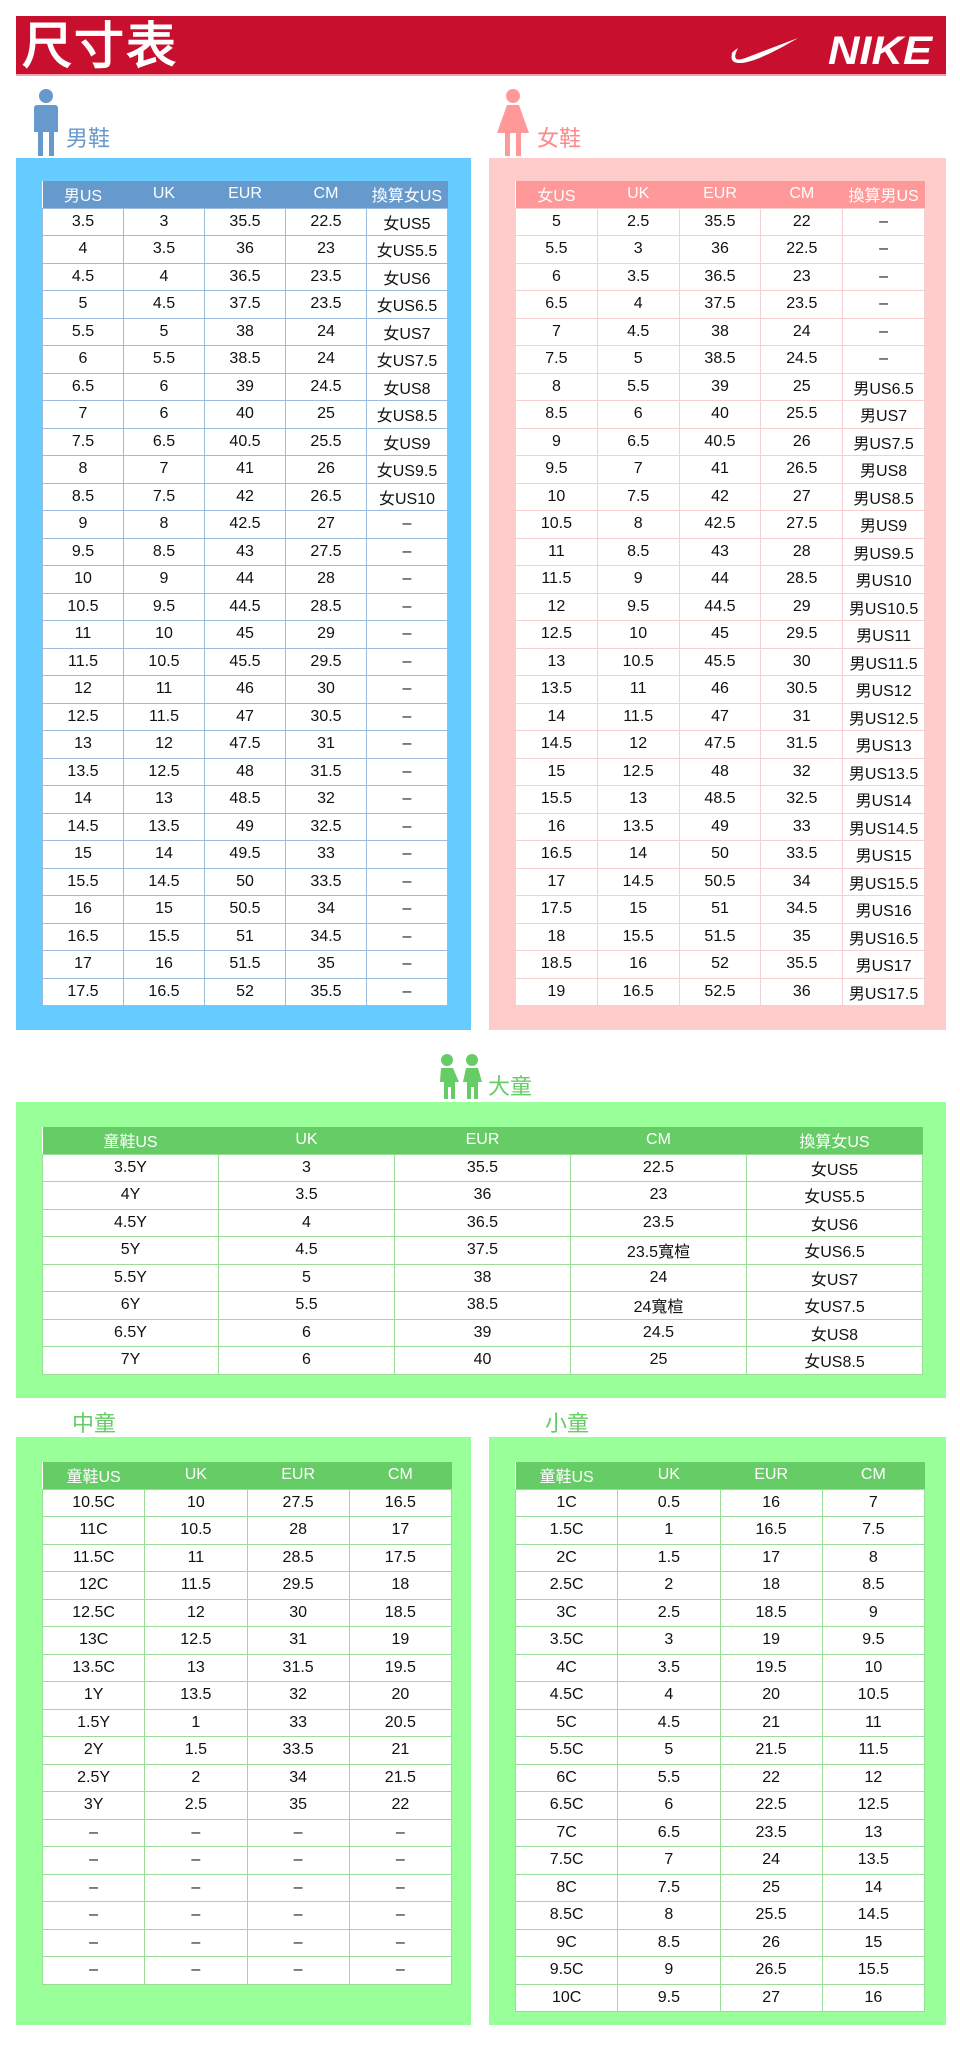 The height and width of the screenshot is (2061, 960). Describe the element at coordinates (720, 606) in the screenshot. I see `table-row: 12 9.5 44.5 29 男US10.5` at that location.